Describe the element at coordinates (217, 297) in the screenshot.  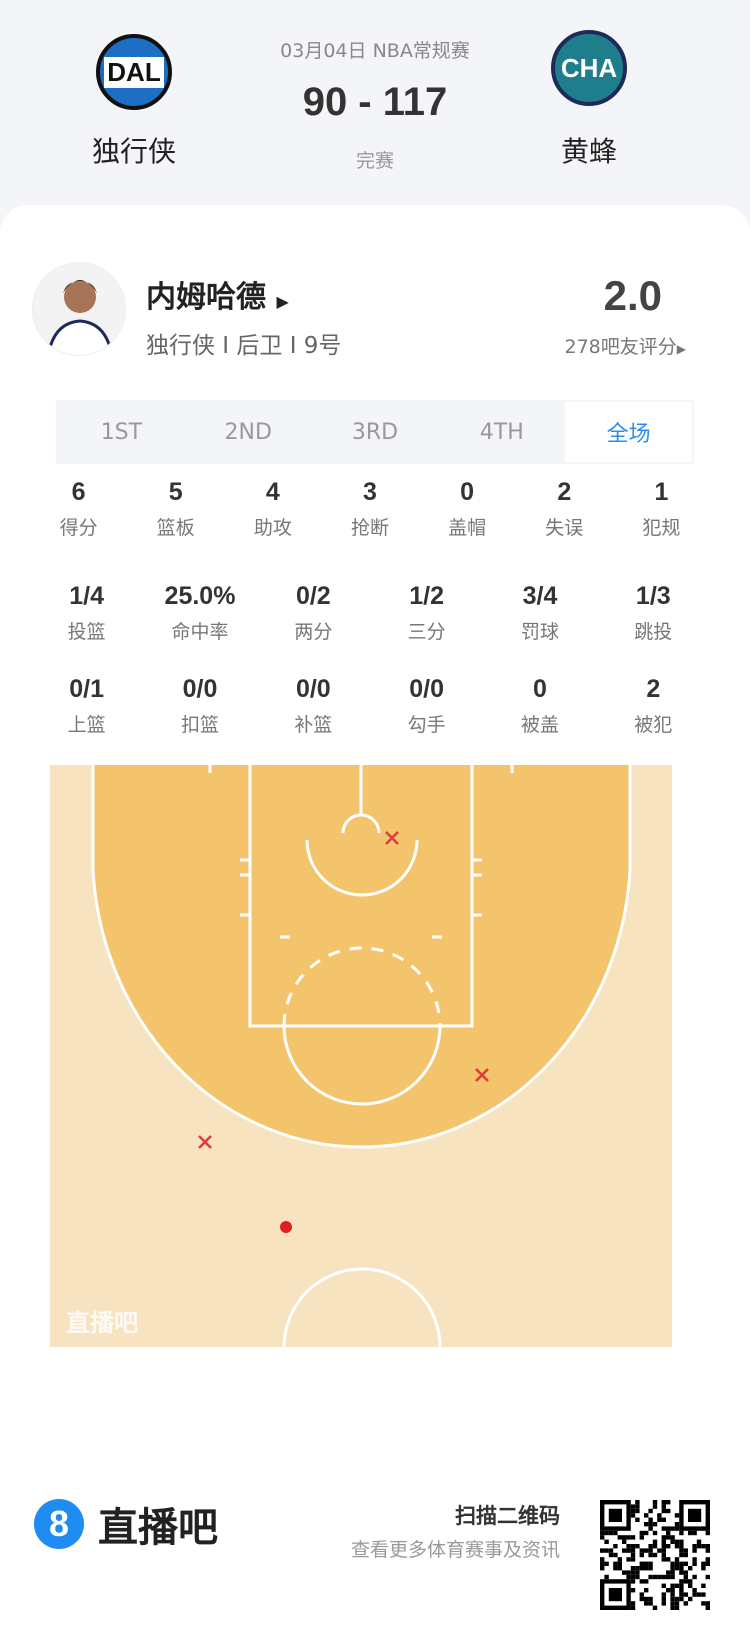
I see `player-name-link: 内姆哈德 ▶` at that location.